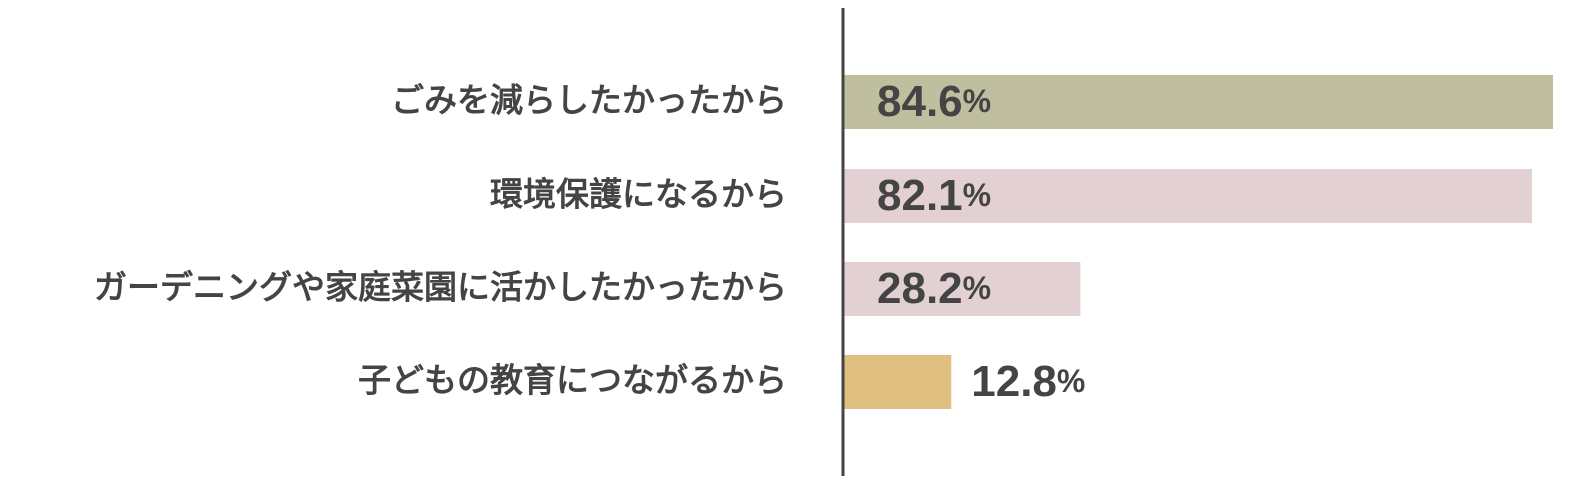  I want to click on value-label: 84.6%, so click(934, 101).